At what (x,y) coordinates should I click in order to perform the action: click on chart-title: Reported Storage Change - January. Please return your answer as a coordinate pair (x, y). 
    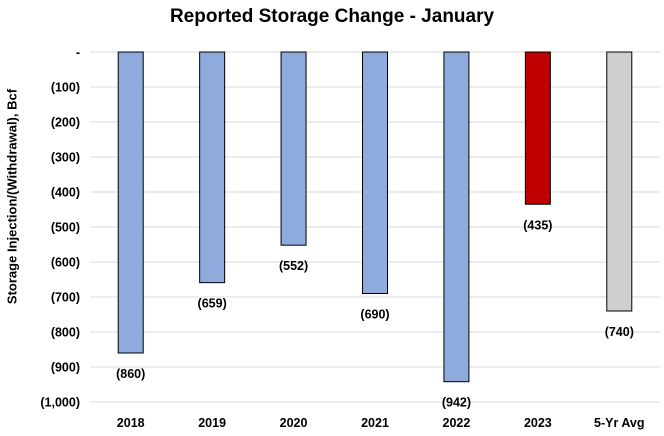
    Looking at the image, I should click on (332, 16).